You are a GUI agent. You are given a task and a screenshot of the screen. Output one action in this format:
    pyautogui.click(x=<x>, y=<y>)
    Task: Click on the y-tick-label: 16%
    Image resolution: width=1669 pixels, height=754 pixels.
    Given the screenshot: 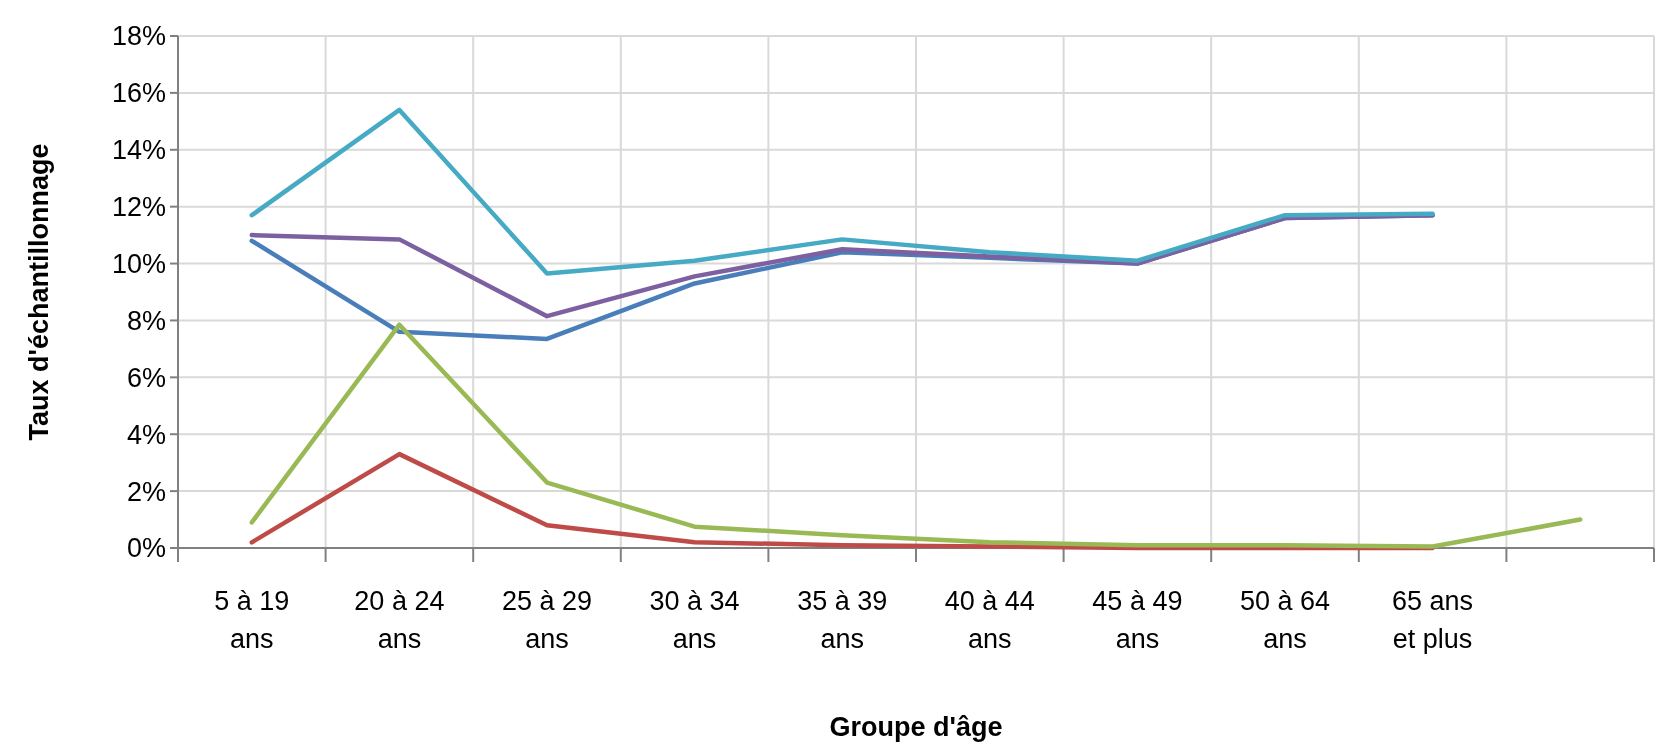 What is the action you would take?
    pyautogui.click(x=138, y=93)
    